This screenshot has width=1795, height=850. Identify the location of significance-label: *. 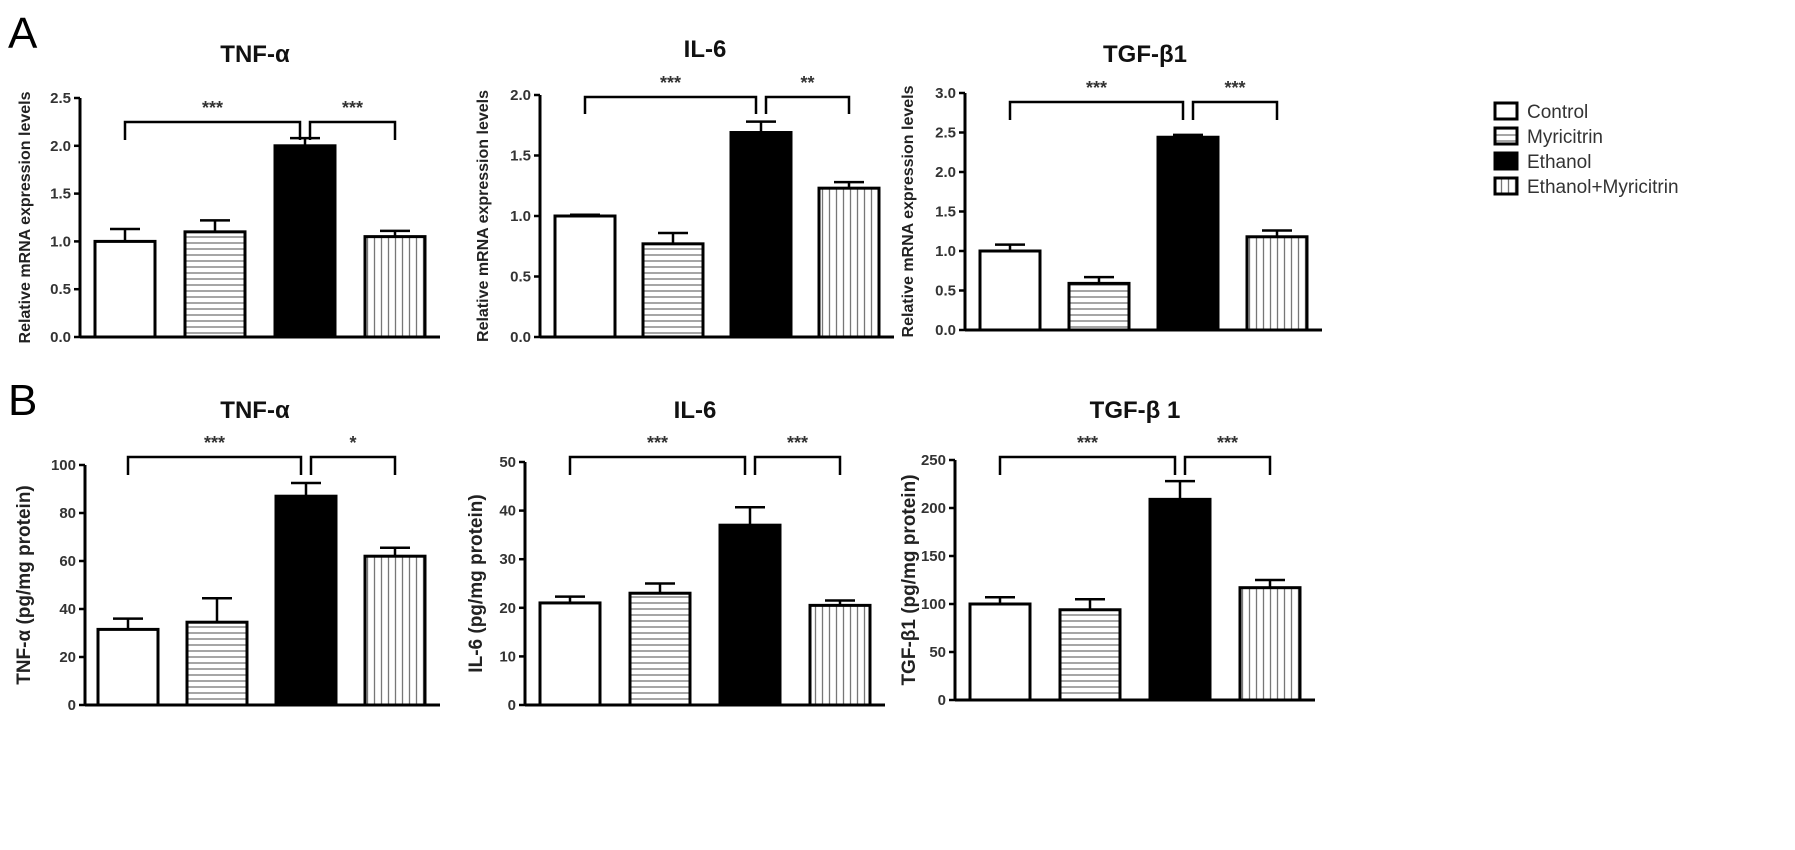
(352, 443).